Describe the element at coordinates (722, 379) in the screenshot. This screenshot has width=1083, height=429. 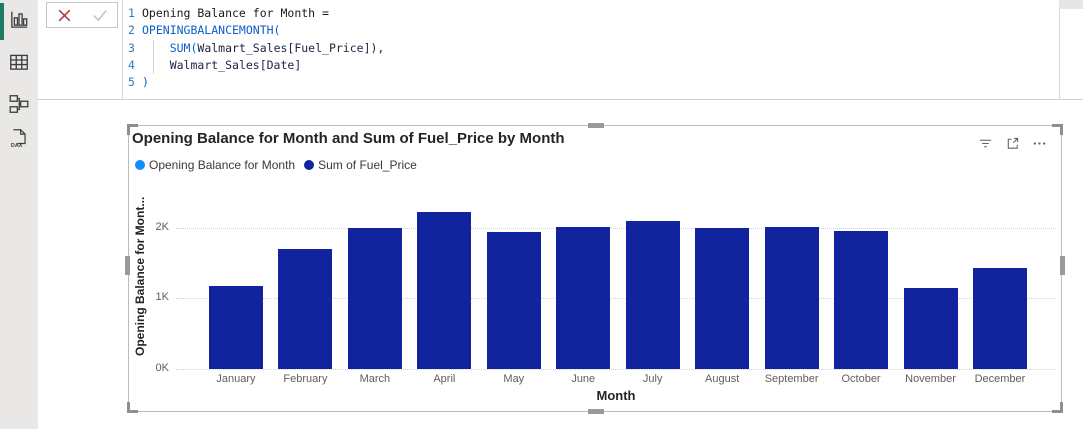
I see `x-axis-label: August` at that location.